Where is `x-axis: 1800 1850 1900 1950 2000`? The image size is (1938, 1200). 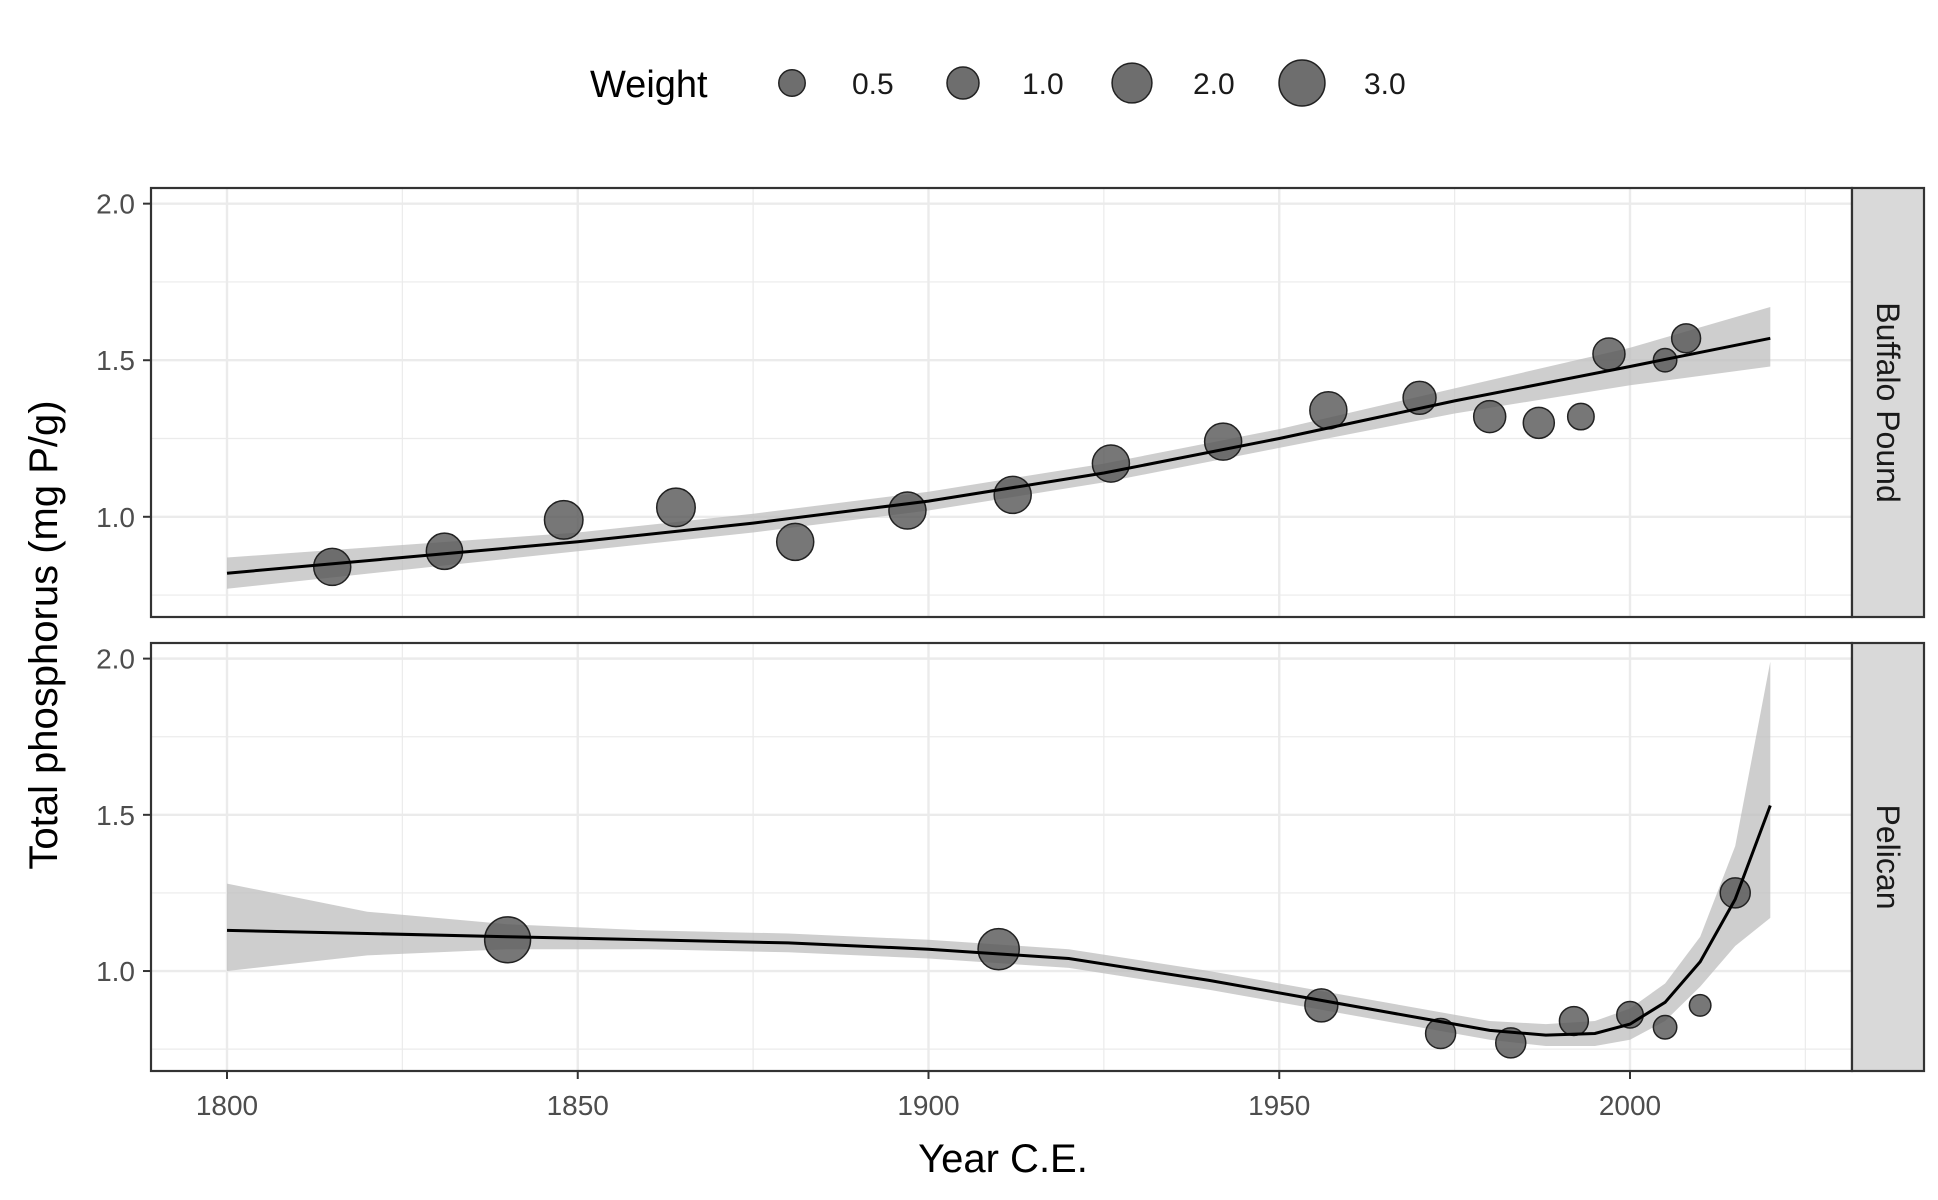
x-axis: 1800 1850 1900 1950 2000 is located at coordinates (928, 1096).